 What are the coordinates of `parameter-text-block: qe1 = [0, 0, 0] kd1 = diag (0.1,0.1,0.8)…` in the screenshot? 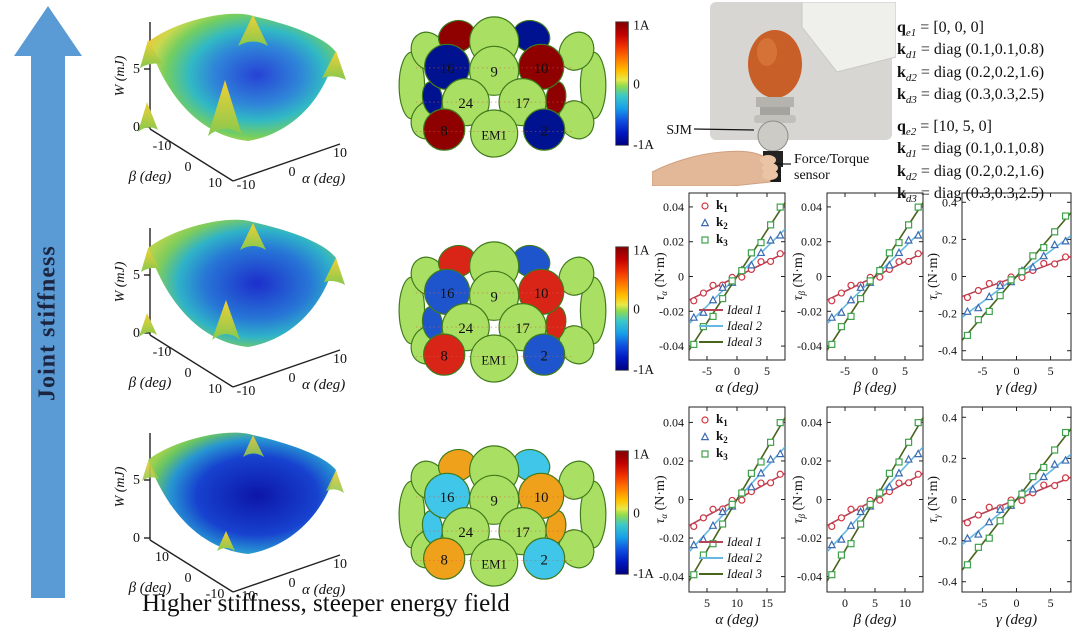 It's located at (988, 112).